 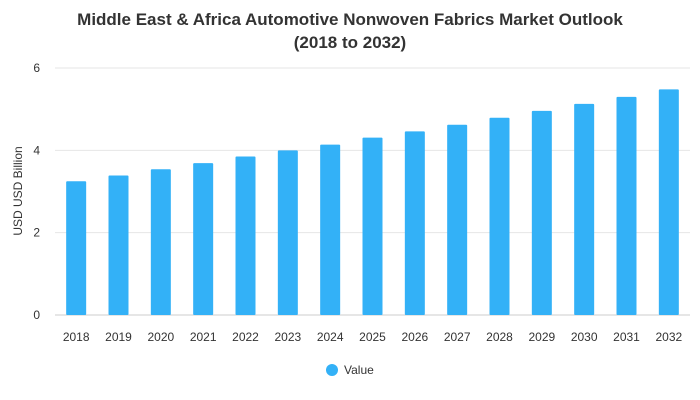 I want to click on x-tick-label: 2028, so click(x=499, y=337).